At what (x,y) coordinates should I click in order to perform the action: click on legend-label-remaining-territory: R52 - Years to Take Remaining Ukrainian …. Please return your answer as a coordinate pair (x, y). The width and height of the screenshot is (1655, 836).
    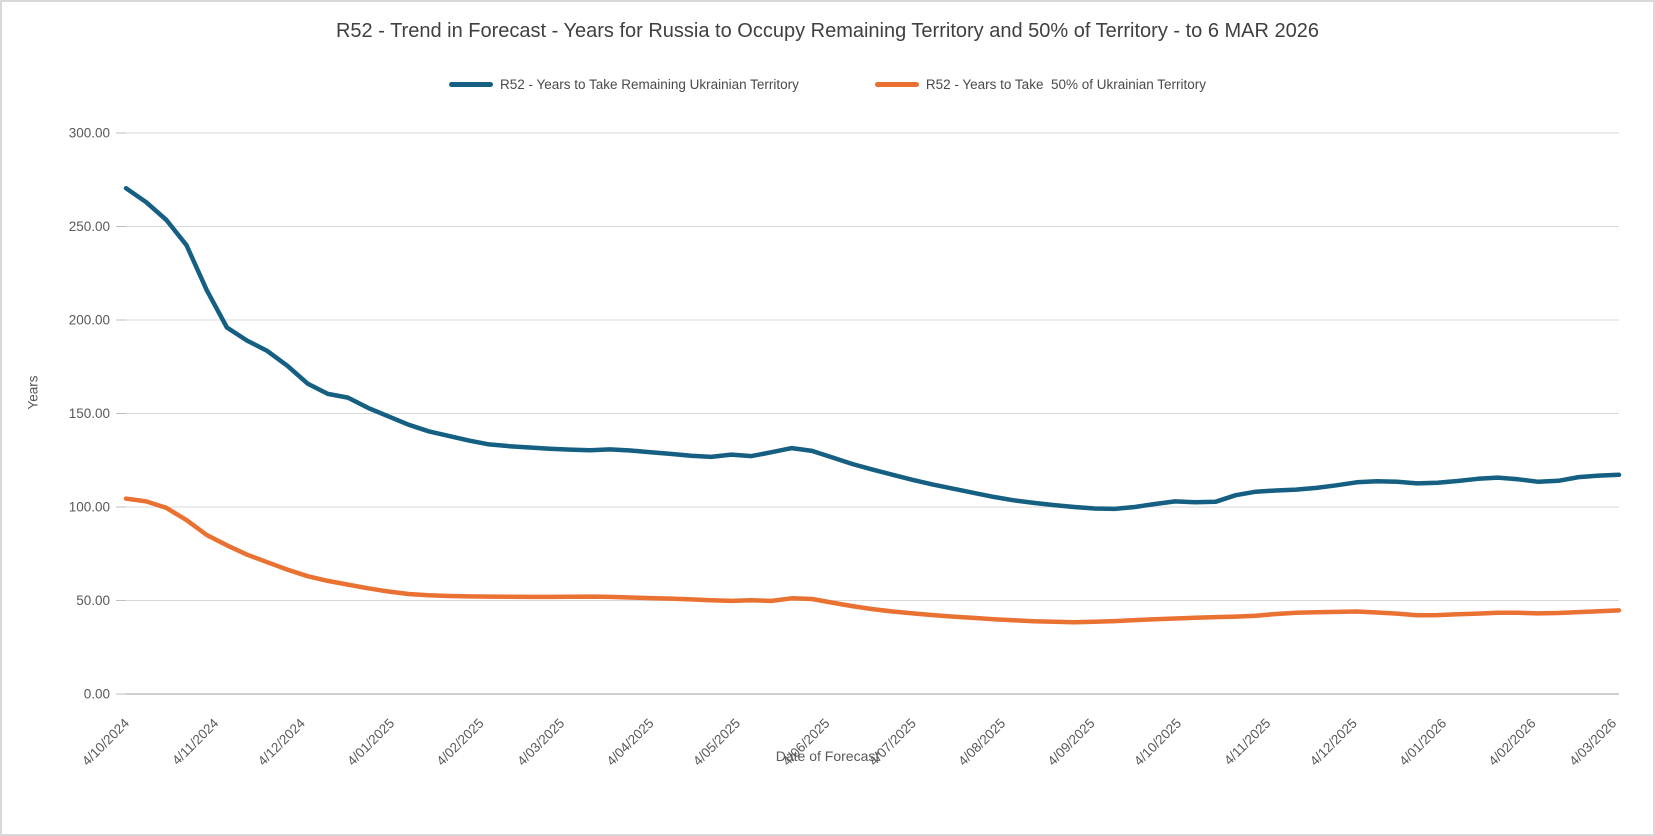
    Looking at the image, I should click on (649, 84).